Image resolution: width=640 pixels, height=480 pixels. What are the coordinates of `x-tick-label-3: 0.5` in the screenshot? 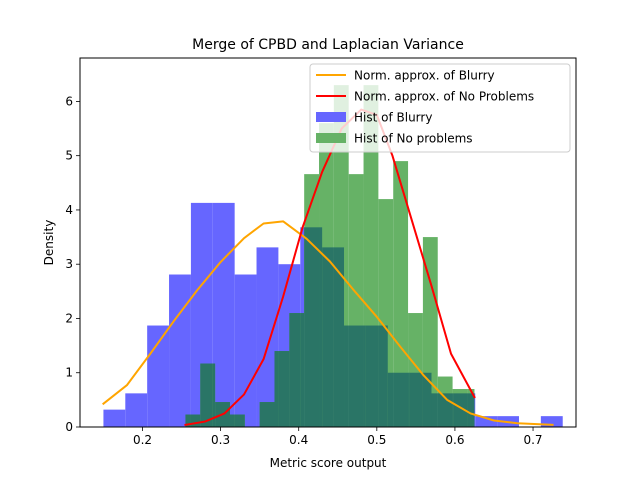 It's located at (376, 440).